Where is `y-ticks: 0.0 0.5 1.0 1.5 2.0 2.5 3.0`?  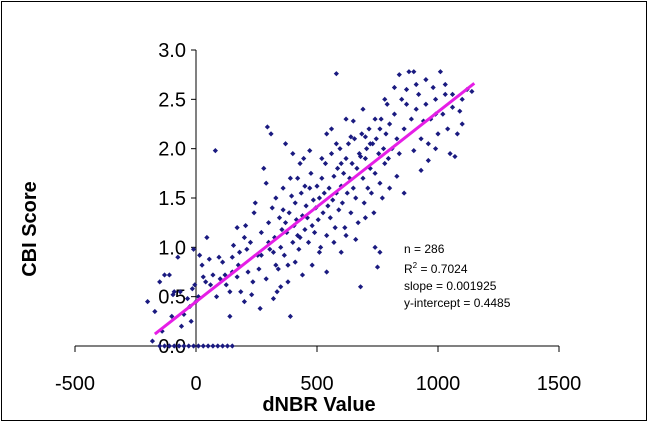
y-ticks: 0.0 0.5 1.0 1.5 2.0 2.5 3.0 is located at coordinates (177, 199).